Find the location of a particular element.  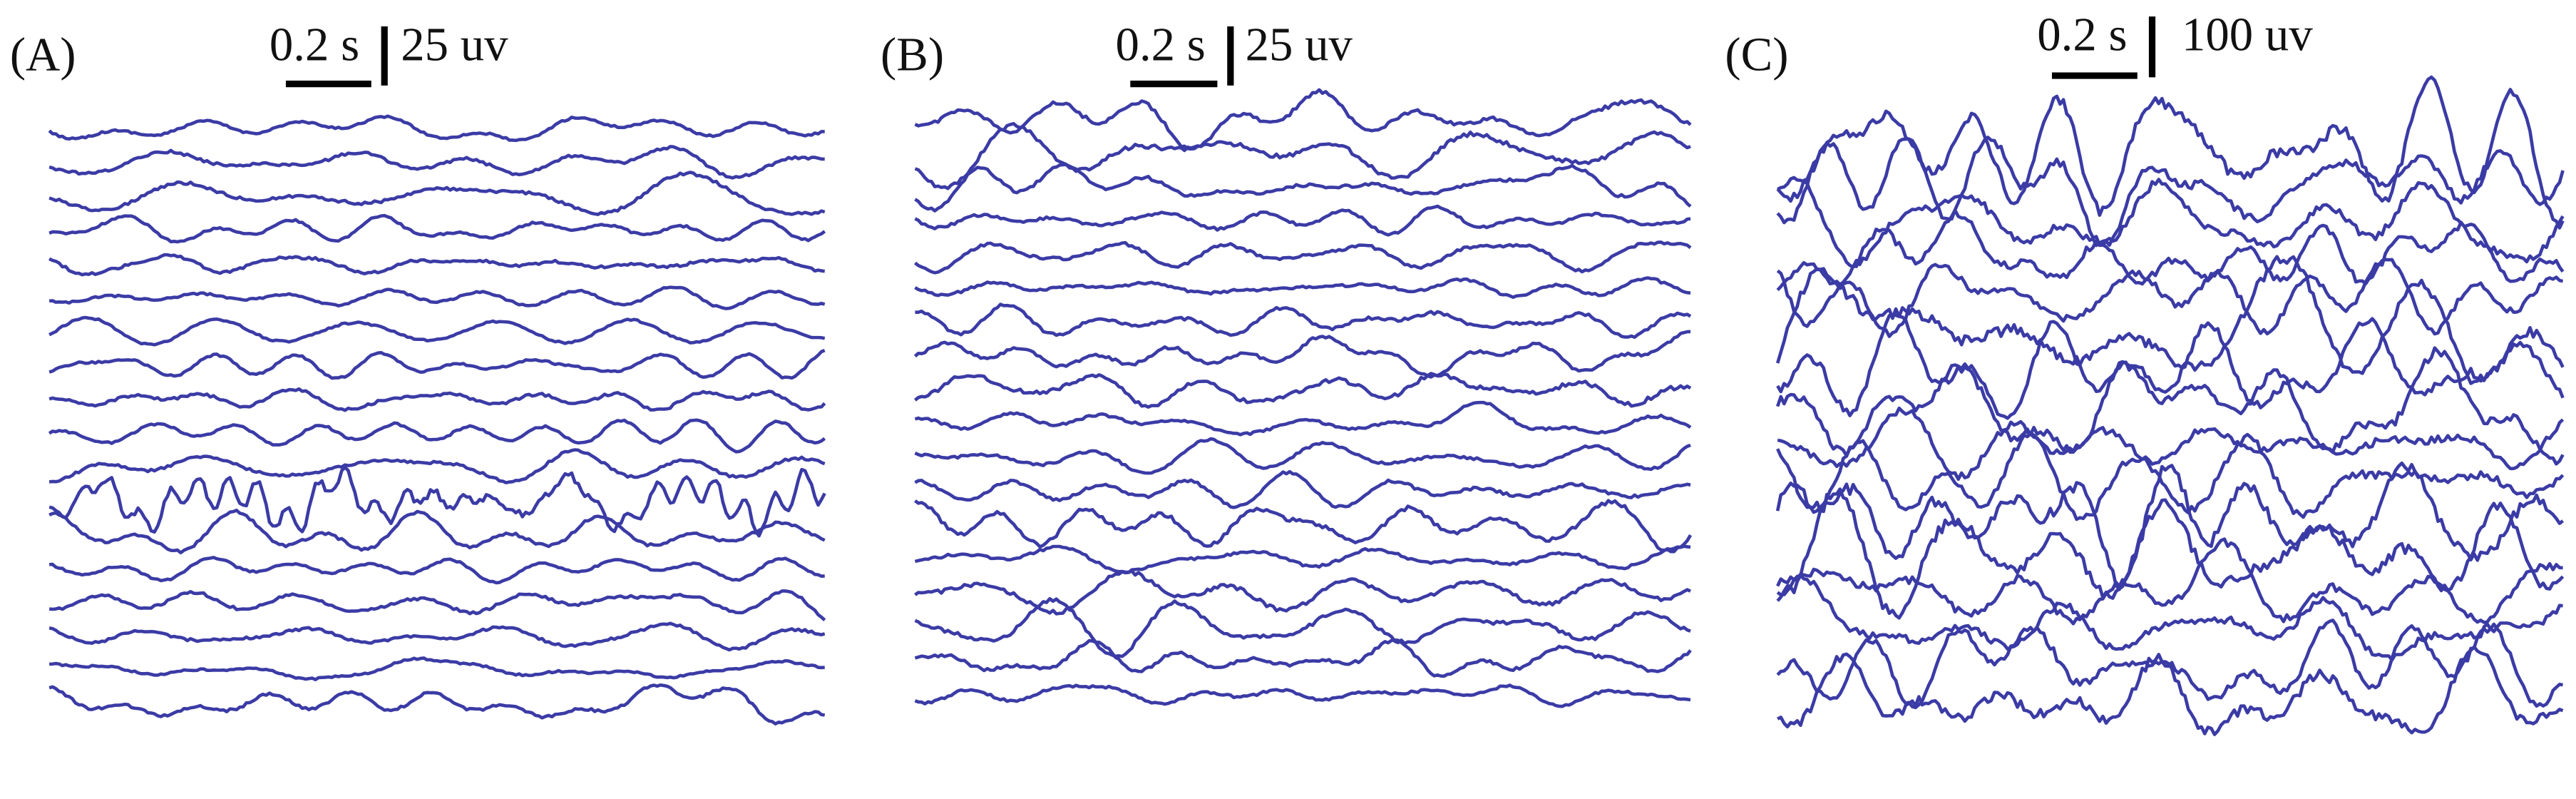

panel-label: (B) is located at coordinates (912, 54).